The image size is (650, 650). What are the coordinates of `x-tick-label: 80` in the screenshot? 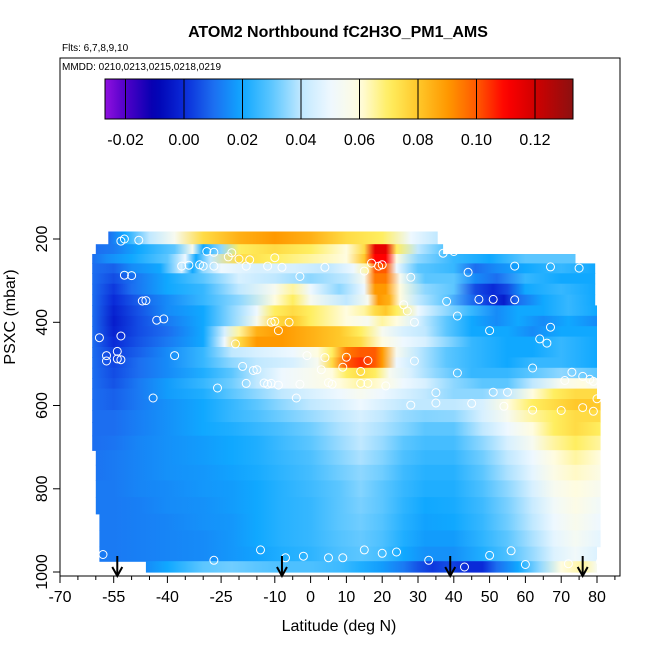 It's located at (597, 597).